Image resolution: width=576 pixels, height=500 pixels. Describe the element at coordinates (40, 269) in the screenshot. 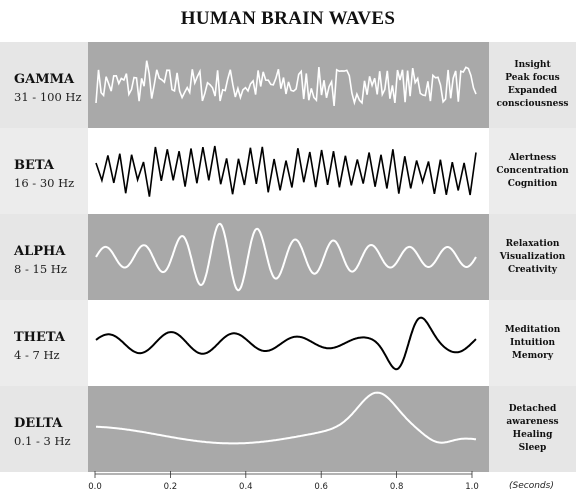

I see `band-frequency: 8 - 15 Hz` at that location.